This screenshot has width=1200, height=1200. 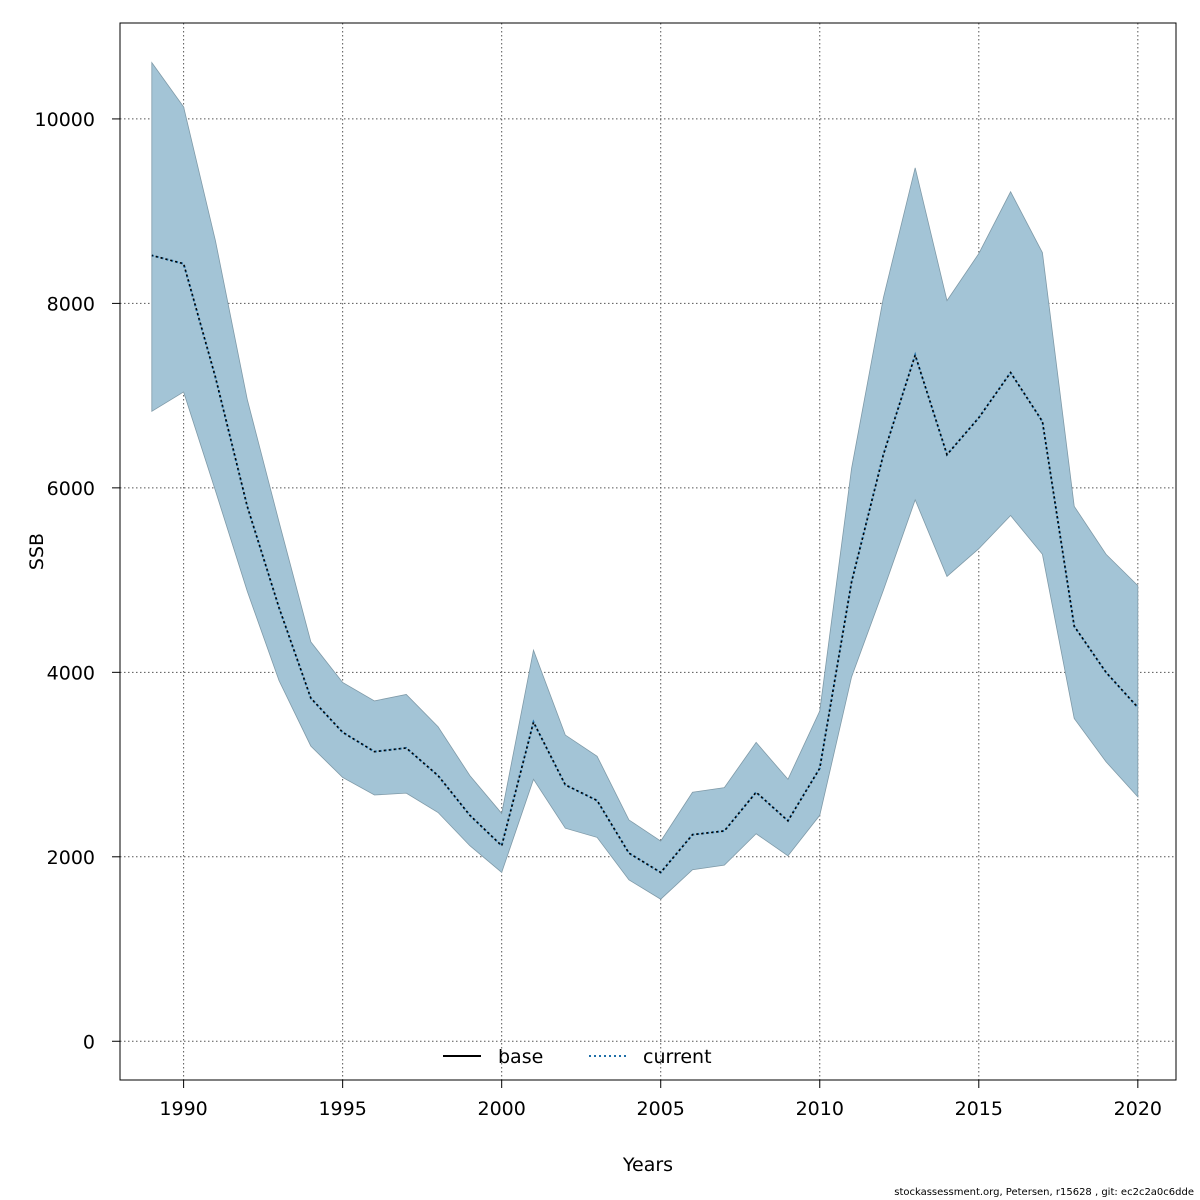 What do you see at coordinates (183, 1109) in the screenshot?
I see `x-tick-label-1990: 1990` at bounding box center [183, 1109].